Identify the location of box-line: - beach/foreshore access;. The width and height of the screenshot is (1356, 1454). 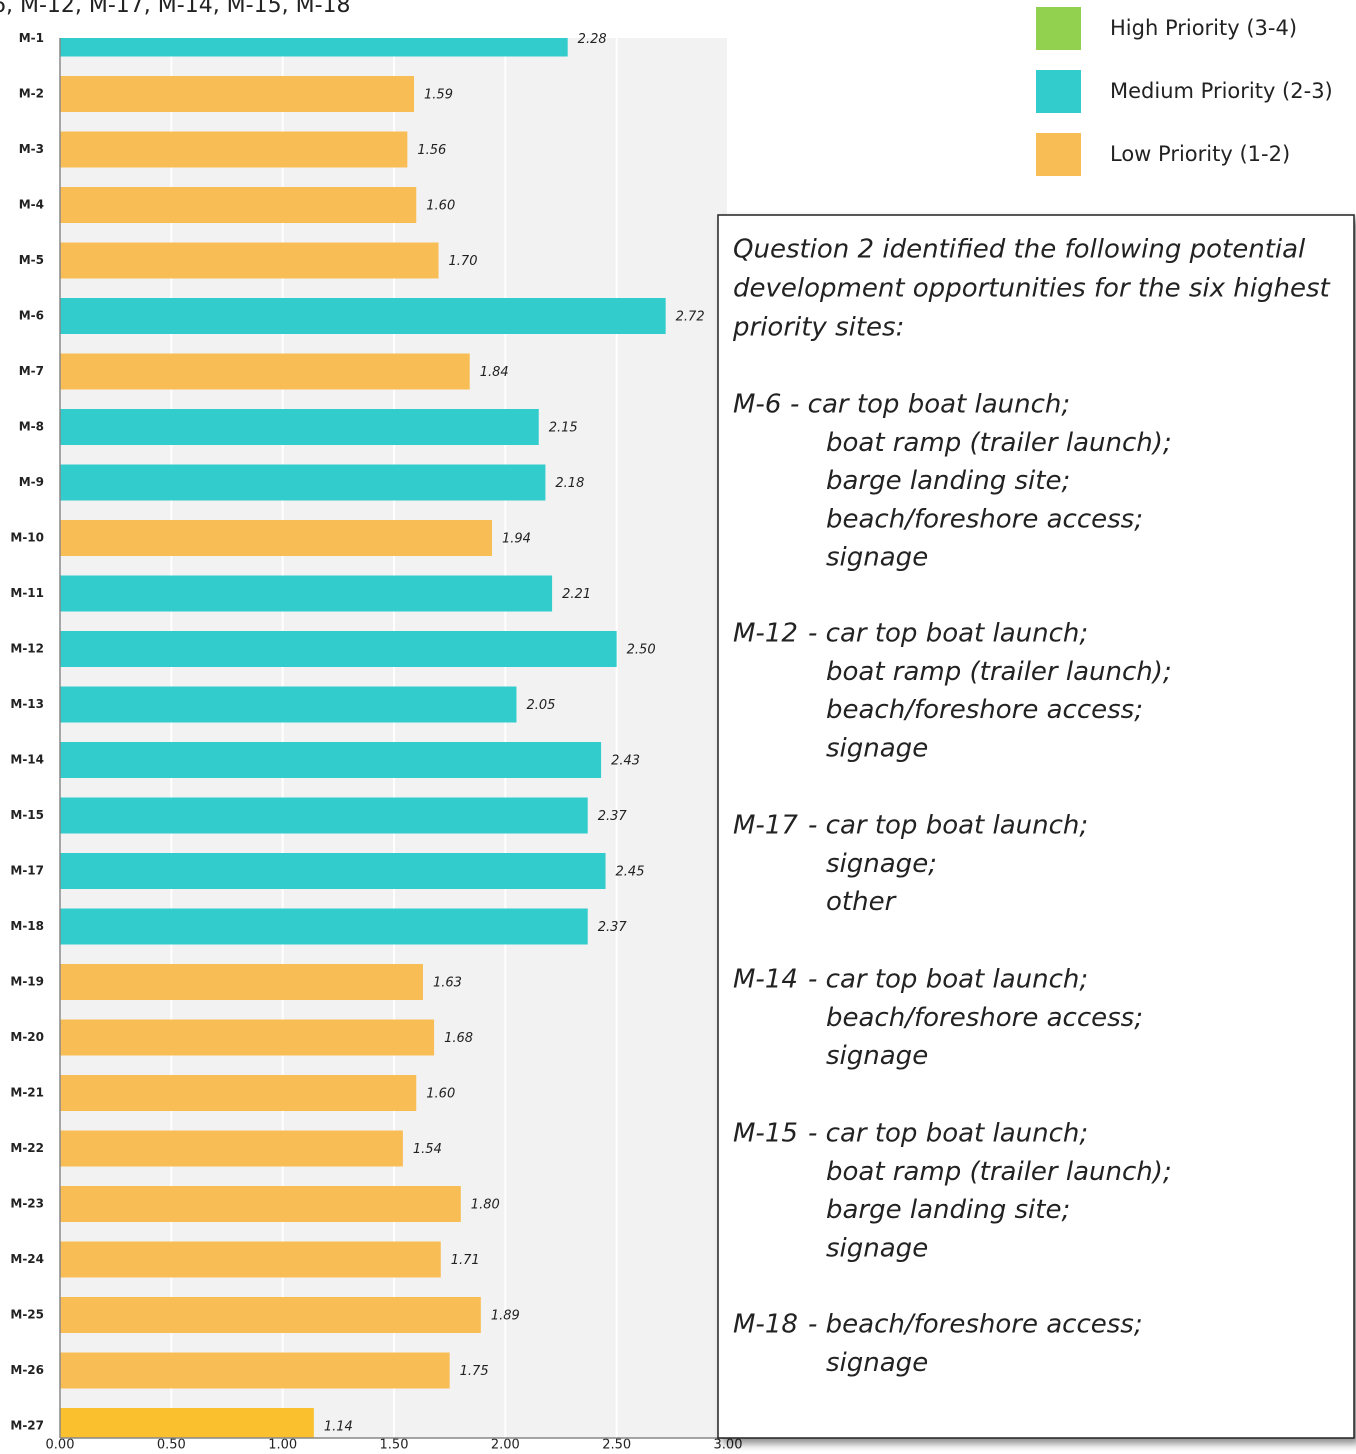
(975, 1325).